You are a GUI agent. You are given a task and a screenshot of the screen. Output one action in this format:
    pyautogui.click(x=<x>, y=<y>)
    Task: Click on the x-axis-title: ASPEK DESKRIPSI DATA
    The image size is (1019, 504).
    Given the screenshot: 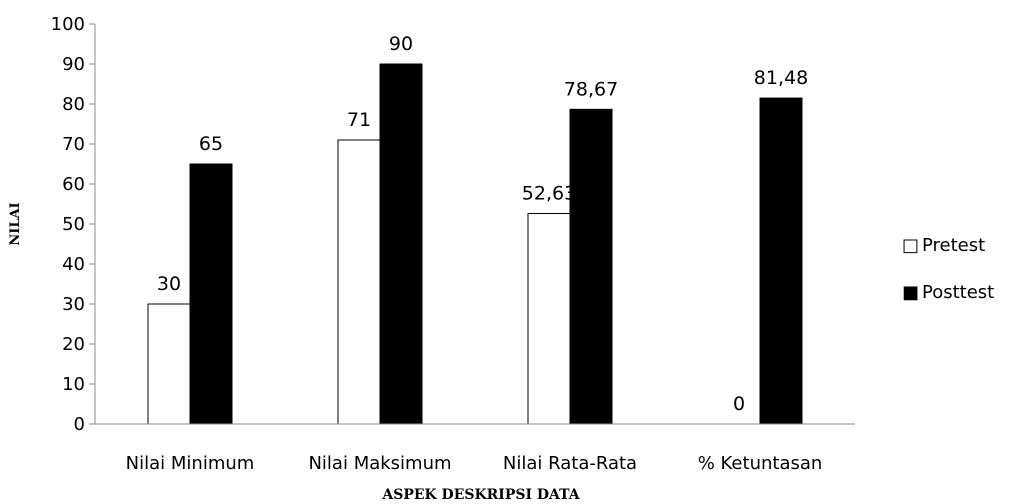 What is the action you would take?
    pyautogui.click(x=480, y=495)
    